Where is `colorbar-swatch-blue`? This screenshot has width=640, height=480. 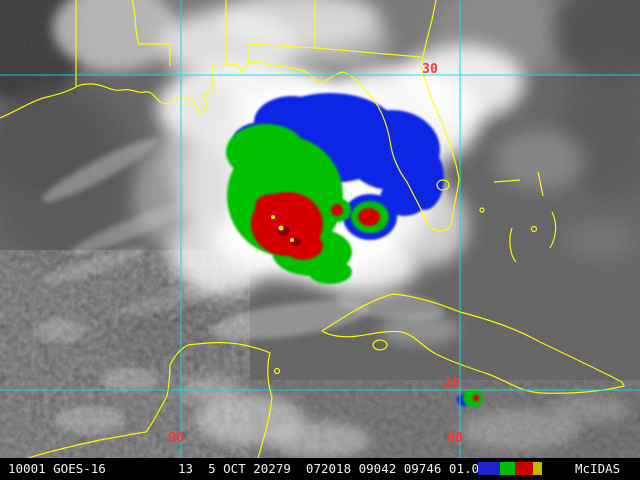 colorbar-swatch-blue is located at coordinates (489, 468).